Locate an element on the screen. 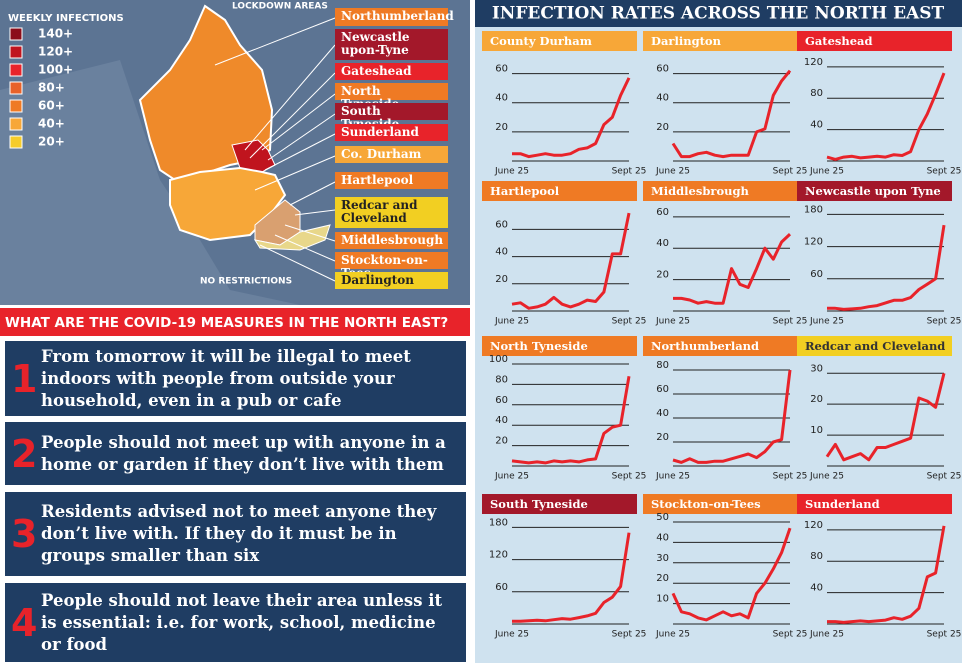  area-label: Middlesbrough is located at coordinates (391, 240).